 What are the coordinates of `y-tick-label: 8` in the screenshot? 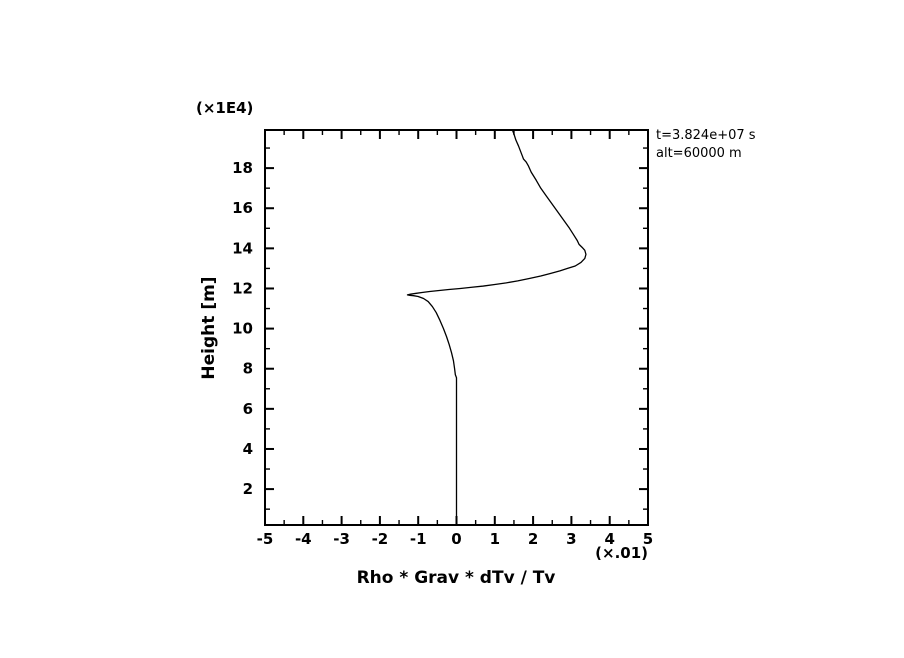 It's located at (248, 369).